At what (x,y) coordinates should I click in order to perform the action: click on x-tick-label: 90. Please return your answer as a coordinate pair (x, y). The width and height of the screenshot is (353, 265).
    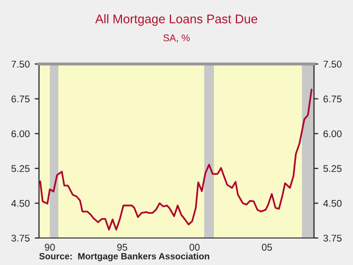
    Looking at the image, I should click on (49, 247).